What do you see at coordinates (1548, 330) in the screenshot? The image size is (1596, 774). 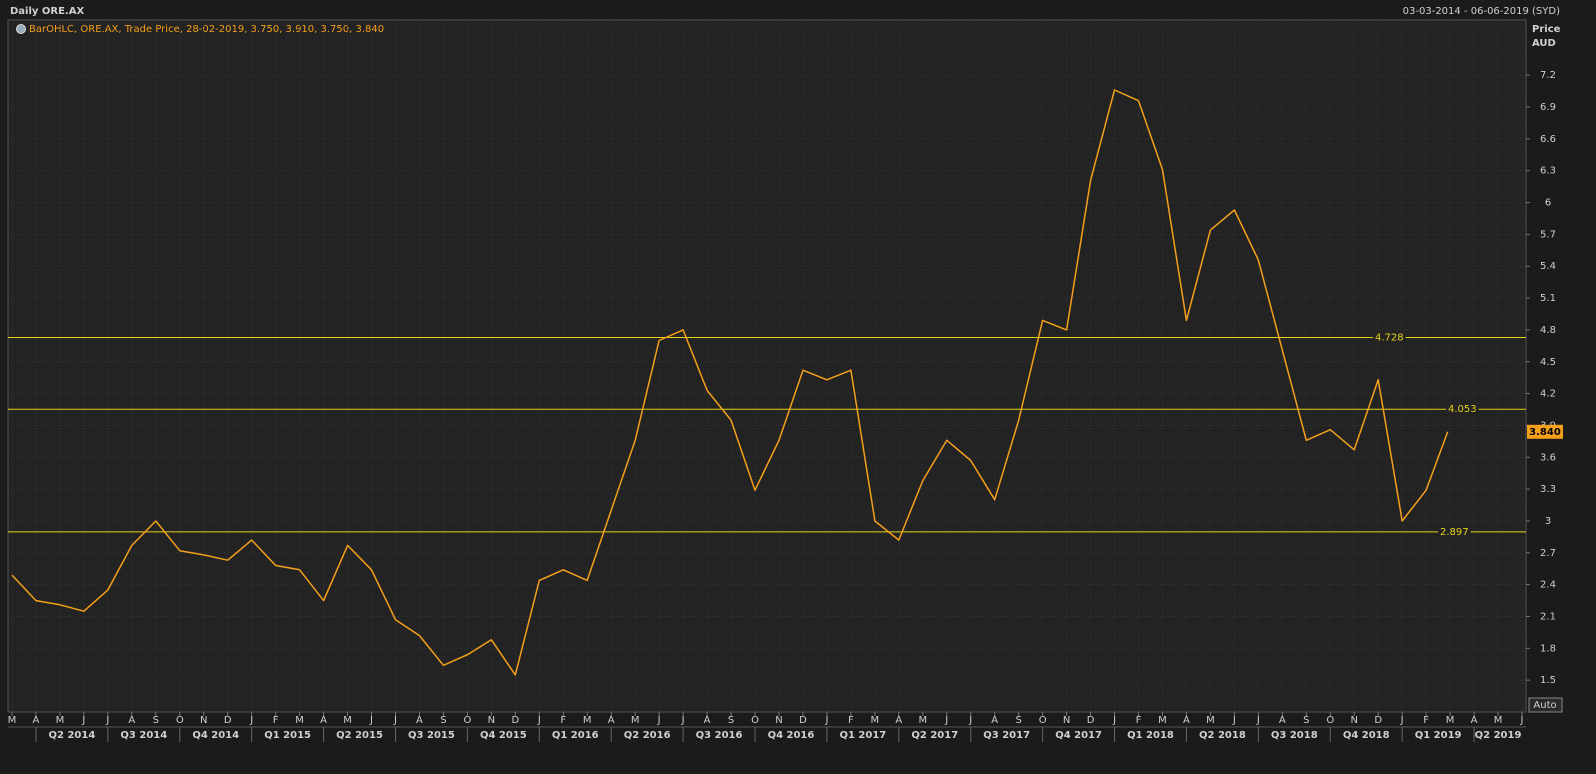 I see `y-tick-label: 4.8` at bounding box center [1548, 330].